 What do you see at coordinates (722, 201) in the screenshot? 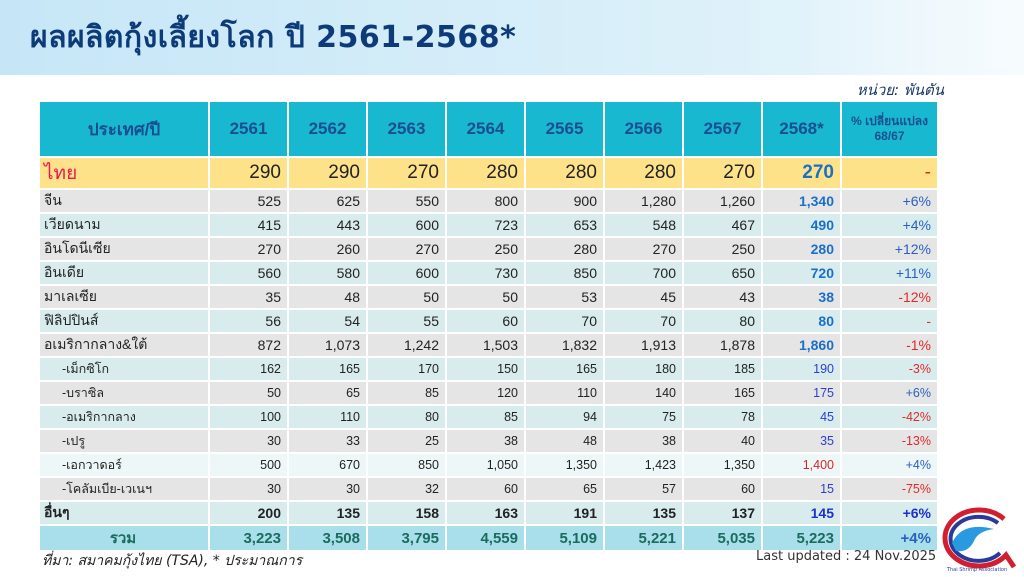
I see `value-cell: 1,260` at bounding box center [722, 201].